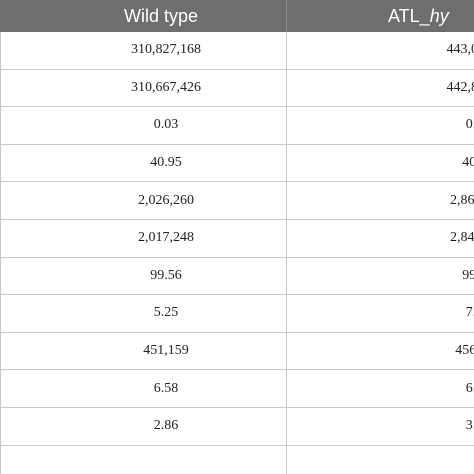 This screenshot has height=474, width=474. What do you see at coordinates (237, 314) in the screenshot?
I see `table-row: 5.25 7.29` at bounding box center [237, 314].